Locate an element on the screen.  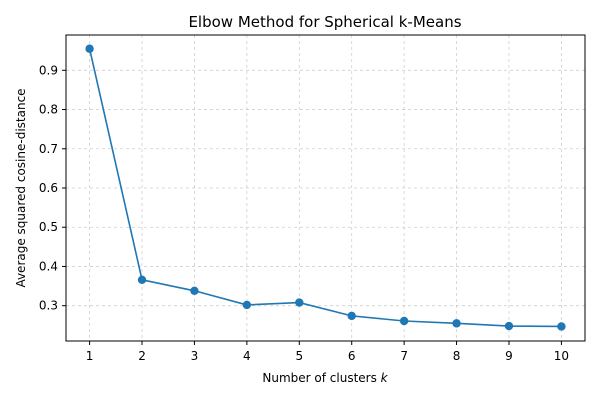
y-tick-label: 0.3 is located at coordinates (48, 306).